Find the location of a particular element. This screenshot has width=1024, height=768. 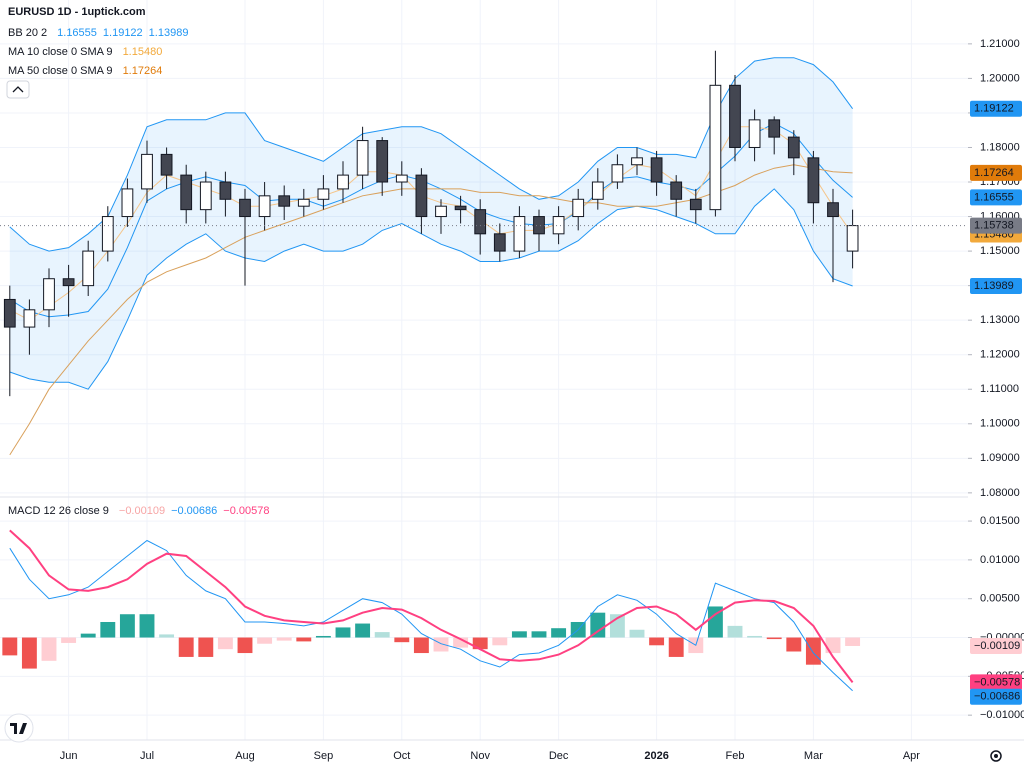

last-price-badge: 1.15738 is located at coordinates (994, 226).